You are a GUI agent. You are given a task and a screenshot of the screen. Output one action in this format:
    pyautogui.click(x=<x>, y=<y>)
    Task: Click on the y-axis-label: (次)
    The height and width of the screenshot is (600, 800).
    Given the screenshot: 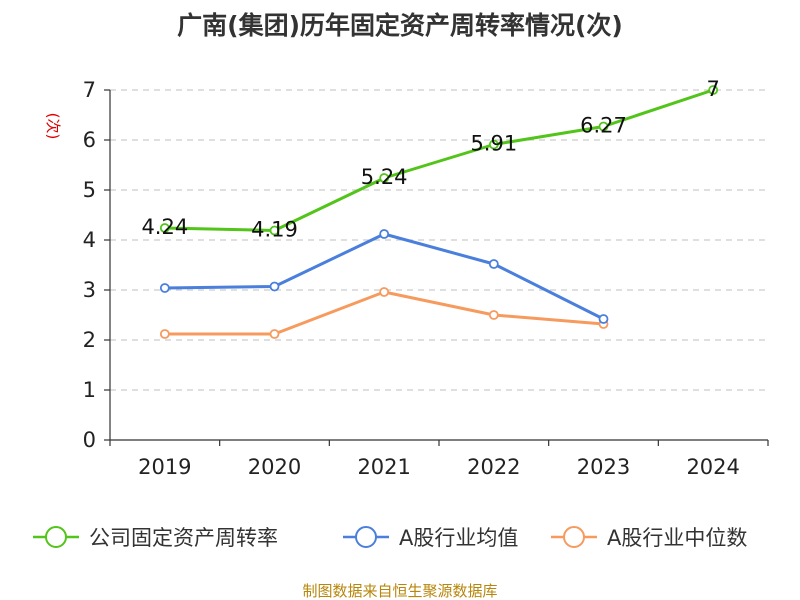 What is the action you would take?
    pyautogui.click(x=53, y=126)
    